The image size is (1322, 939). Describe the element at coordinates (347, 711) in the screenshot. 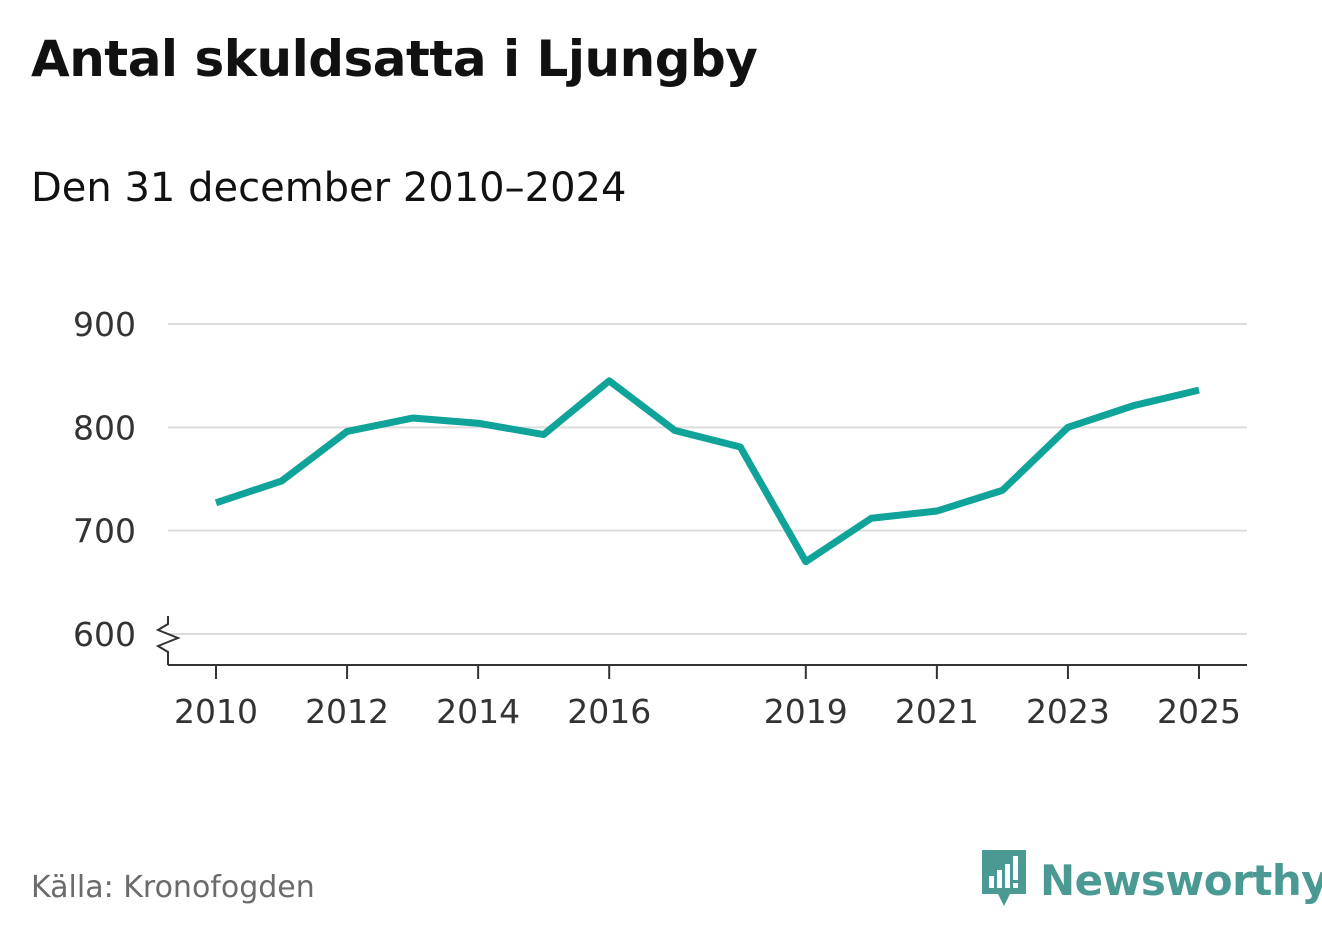

I see `x-tick-label-2012: 2012` at that location.